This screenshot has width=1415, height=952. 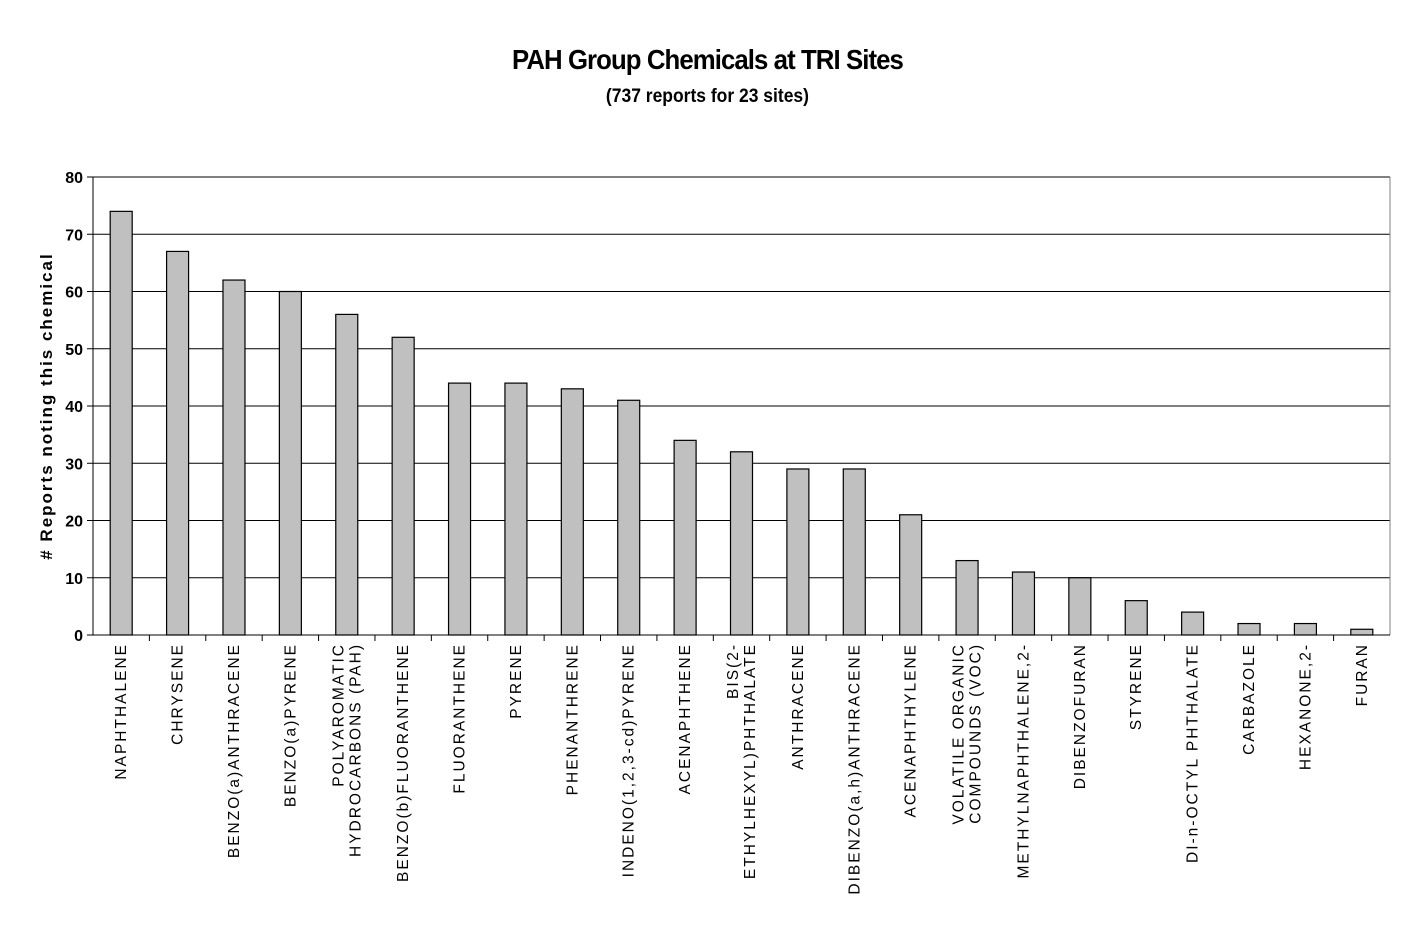 I want to click on category-label-line: ANTHRACENE, so click(x=798, y=706).